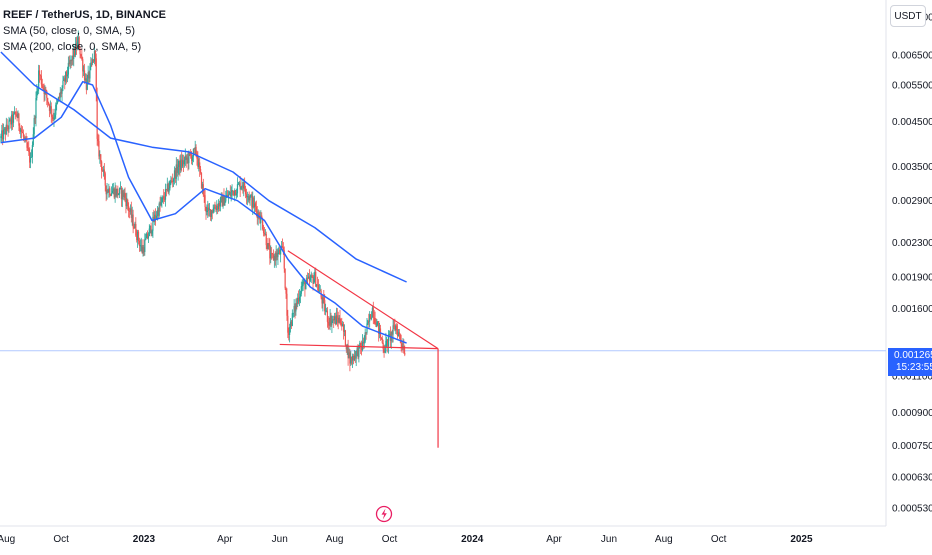  What do you see at coordinates (801, 539) in the screenshot?
I see `time-tick-label: 2025` at bounding box center [801, 539].